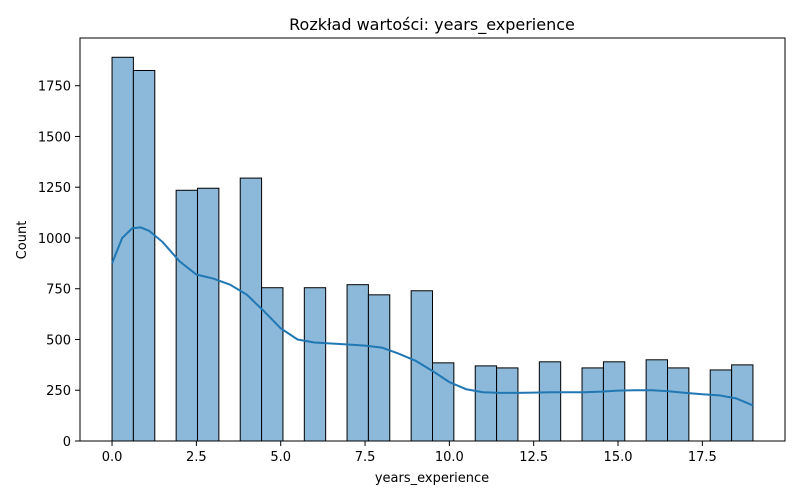  I want to click on x-axis-label: years_experience, so click(432, 478).